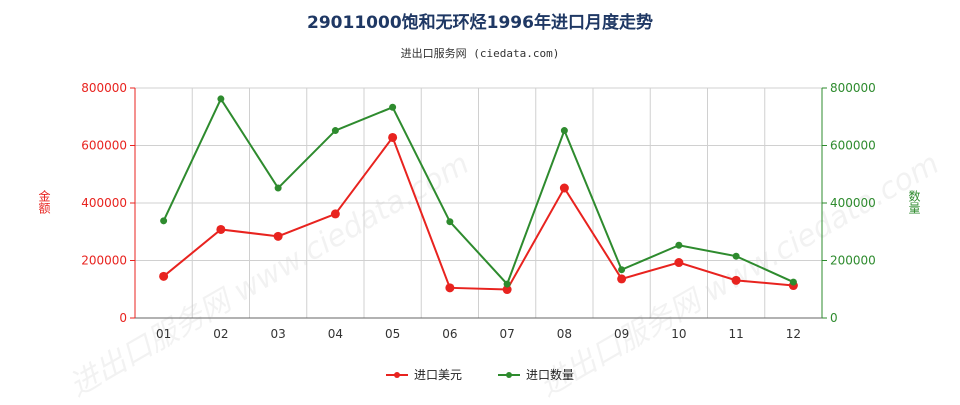  Describe the element at coordinates (437, 375) in the screenshot. I see `legend-label-usd: 进口美元` at that location.